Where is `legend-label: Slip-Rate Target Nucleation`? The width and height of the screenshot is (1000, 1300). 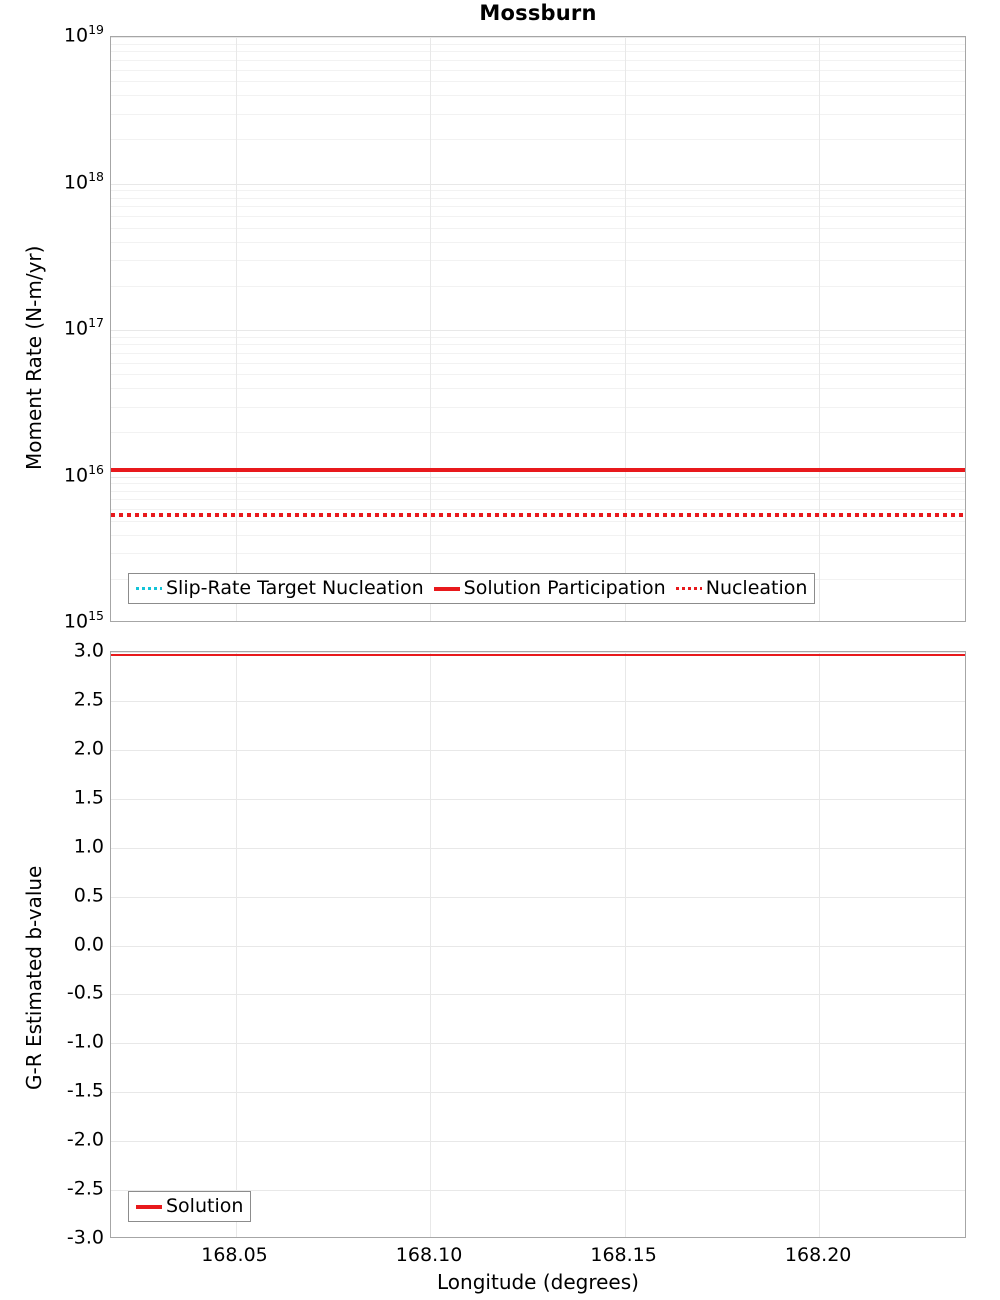
legend-label: Slip-Rate Target Nucleation is located at coordinates (295, 588).